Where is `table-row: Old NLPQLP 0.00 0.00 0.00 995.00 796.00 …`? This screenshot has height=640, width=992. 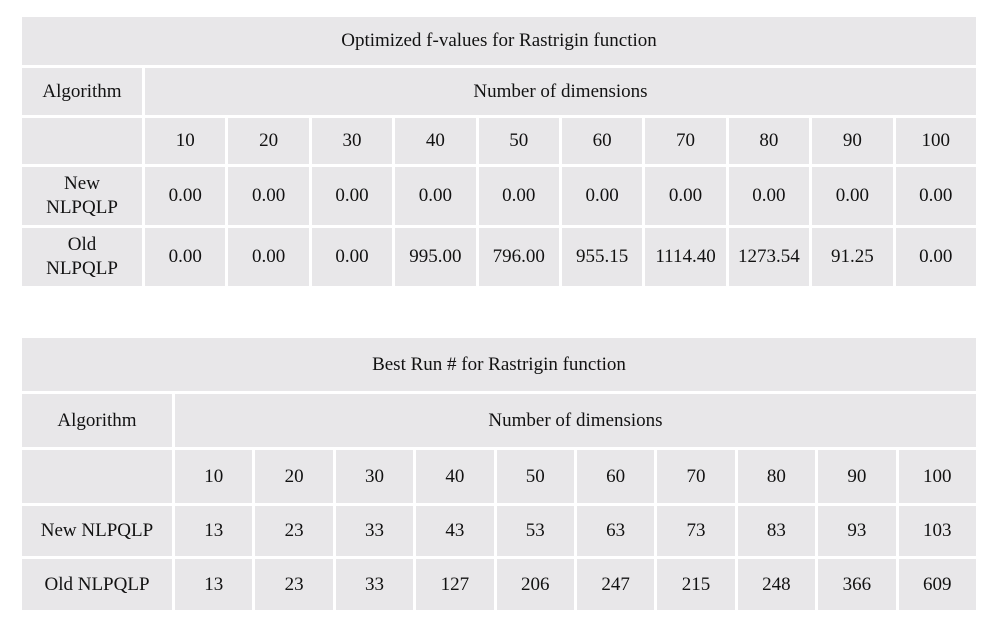 table-row: Old NLPQLP 0.00 0.00 0.00 995.00 796.00 … is located at coordinates (499, 257).